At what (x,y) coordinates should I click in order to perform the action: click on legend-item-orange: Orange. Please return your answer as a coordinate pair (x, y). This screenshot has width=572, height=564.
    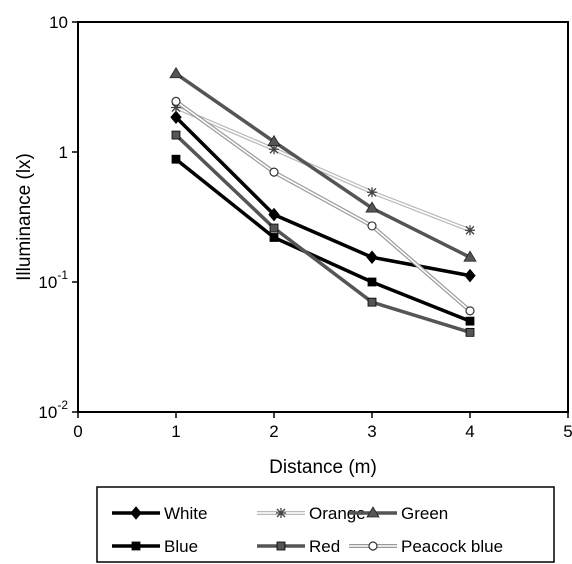
    Looking at the image, I should click on (311, 513).